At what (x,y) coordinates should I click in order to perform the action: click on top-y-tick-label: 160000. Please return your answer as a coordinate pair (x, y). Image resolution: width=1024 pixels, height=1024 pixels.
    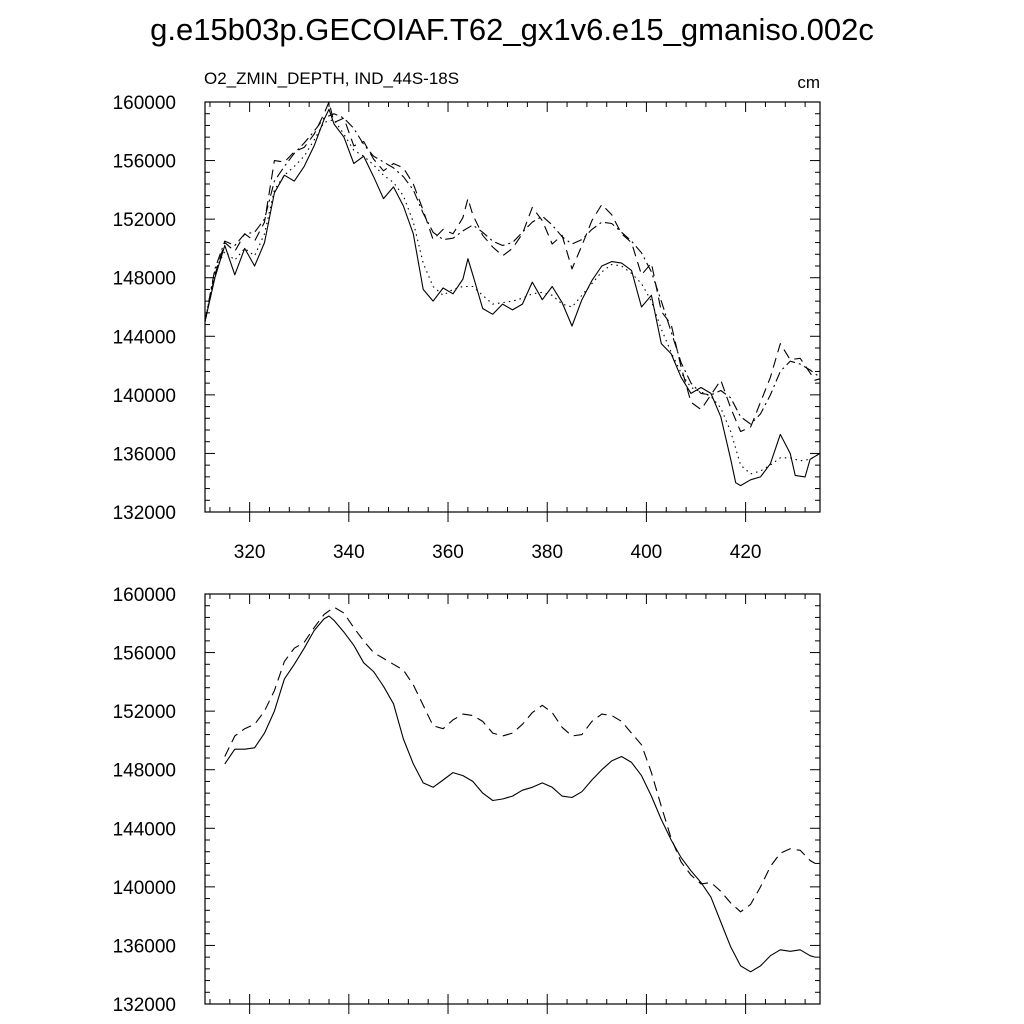
    Looking at the image, I should click on (144, 103).